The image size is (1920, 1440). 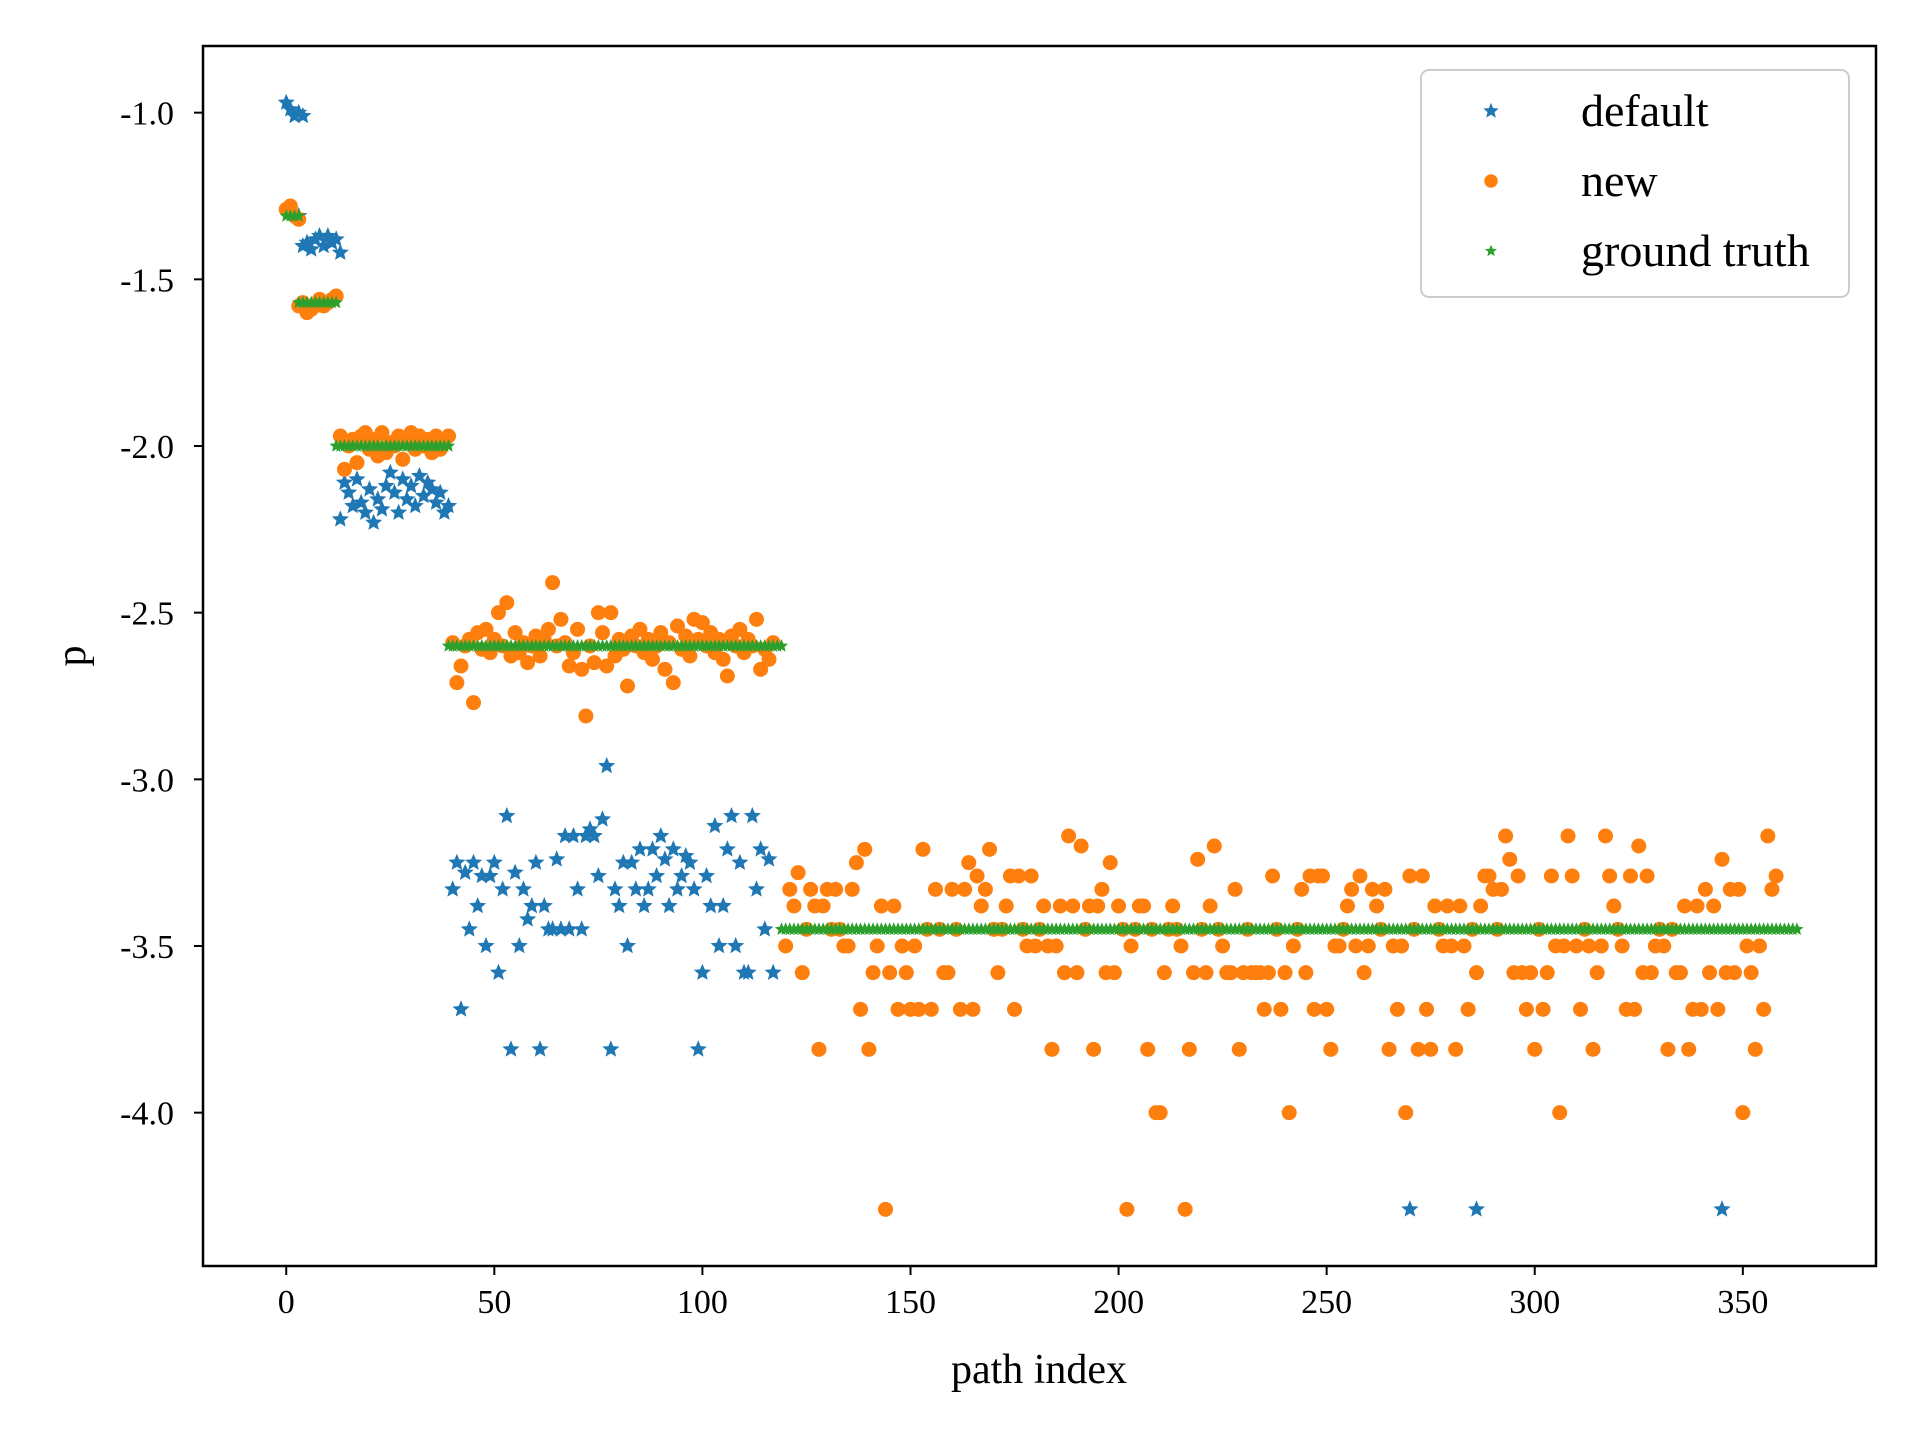 What do you see at coordinates (1635, 183) in the screenshot?
I see `legend-box` at bounding box center [1635, 183].